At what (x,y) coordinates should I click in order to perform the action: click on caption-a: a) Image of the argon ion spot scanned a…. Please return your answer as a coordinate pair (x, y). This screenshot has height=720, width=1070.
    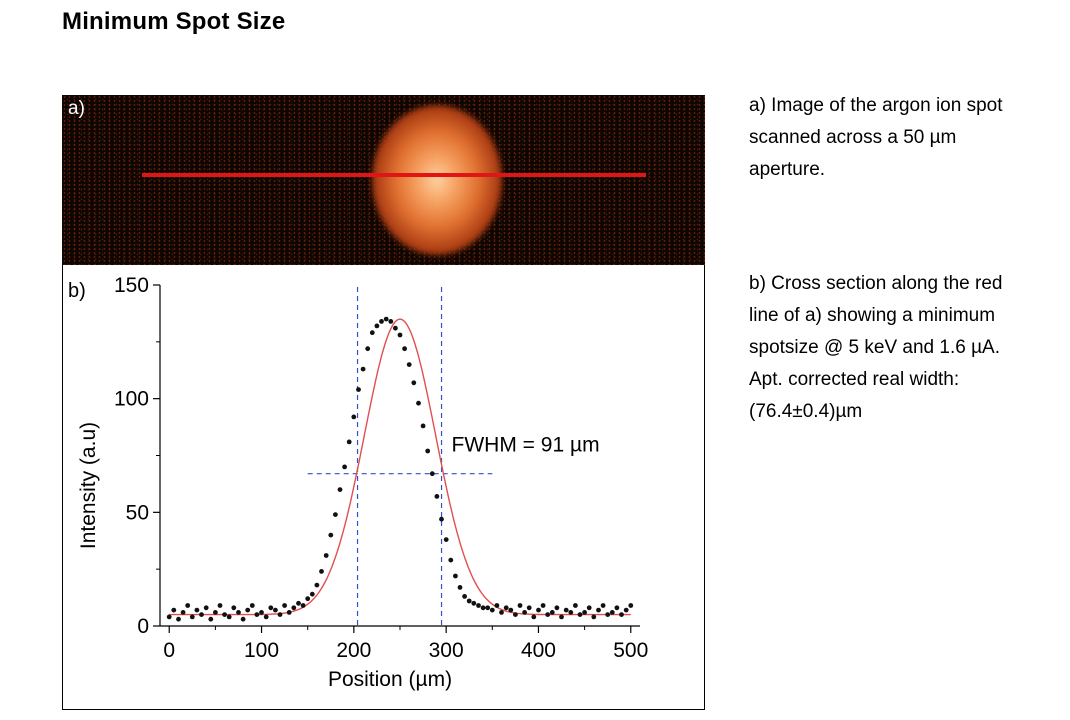
    Looking at the image, I should click on (904, 138).